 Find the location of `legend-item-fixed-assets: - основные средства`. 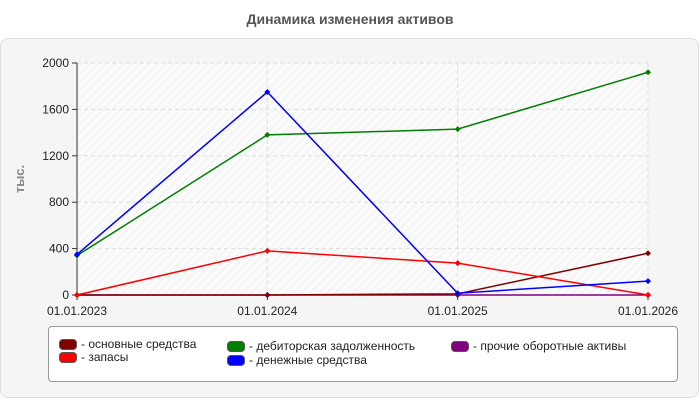

legend-item-fixed-assets: - основные средства is located at coordinates (127, 344).